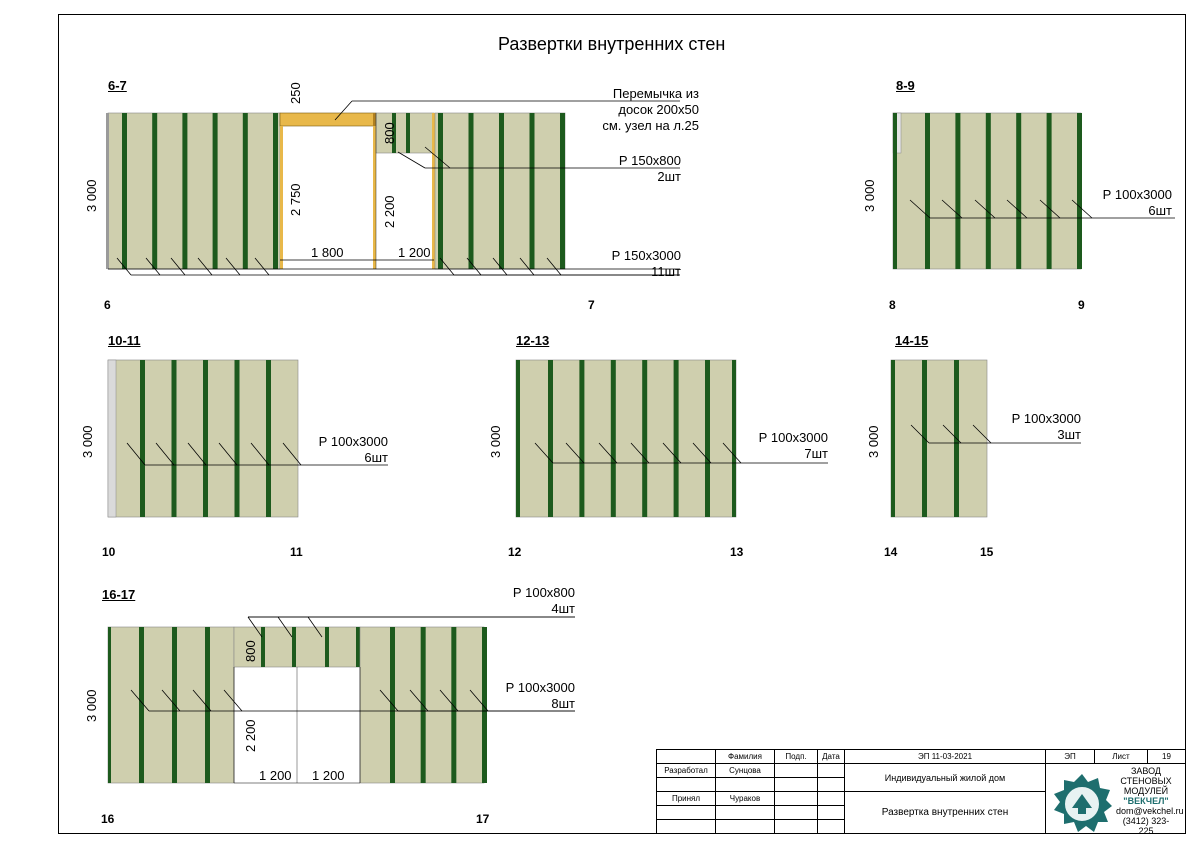 This screenshot has height=849, width=1200. Describe the element at coordinates (1137, 203) in the screenshot. I see `annotation-8-9: Р 100х3000 6шт` at that location.